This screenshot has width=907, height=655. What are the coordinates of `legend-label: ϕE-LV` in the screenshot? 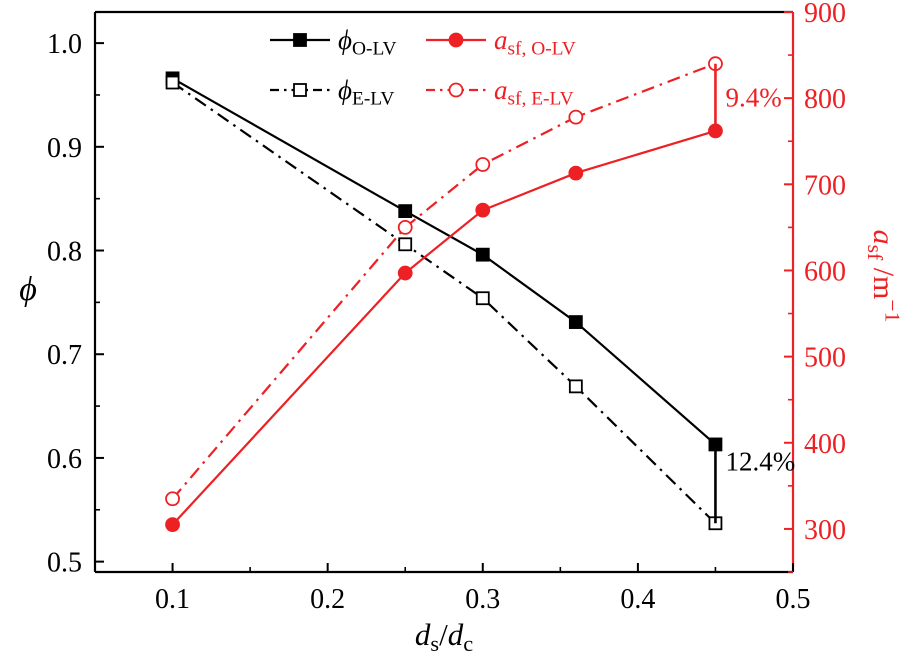 It's located at (366, 92).